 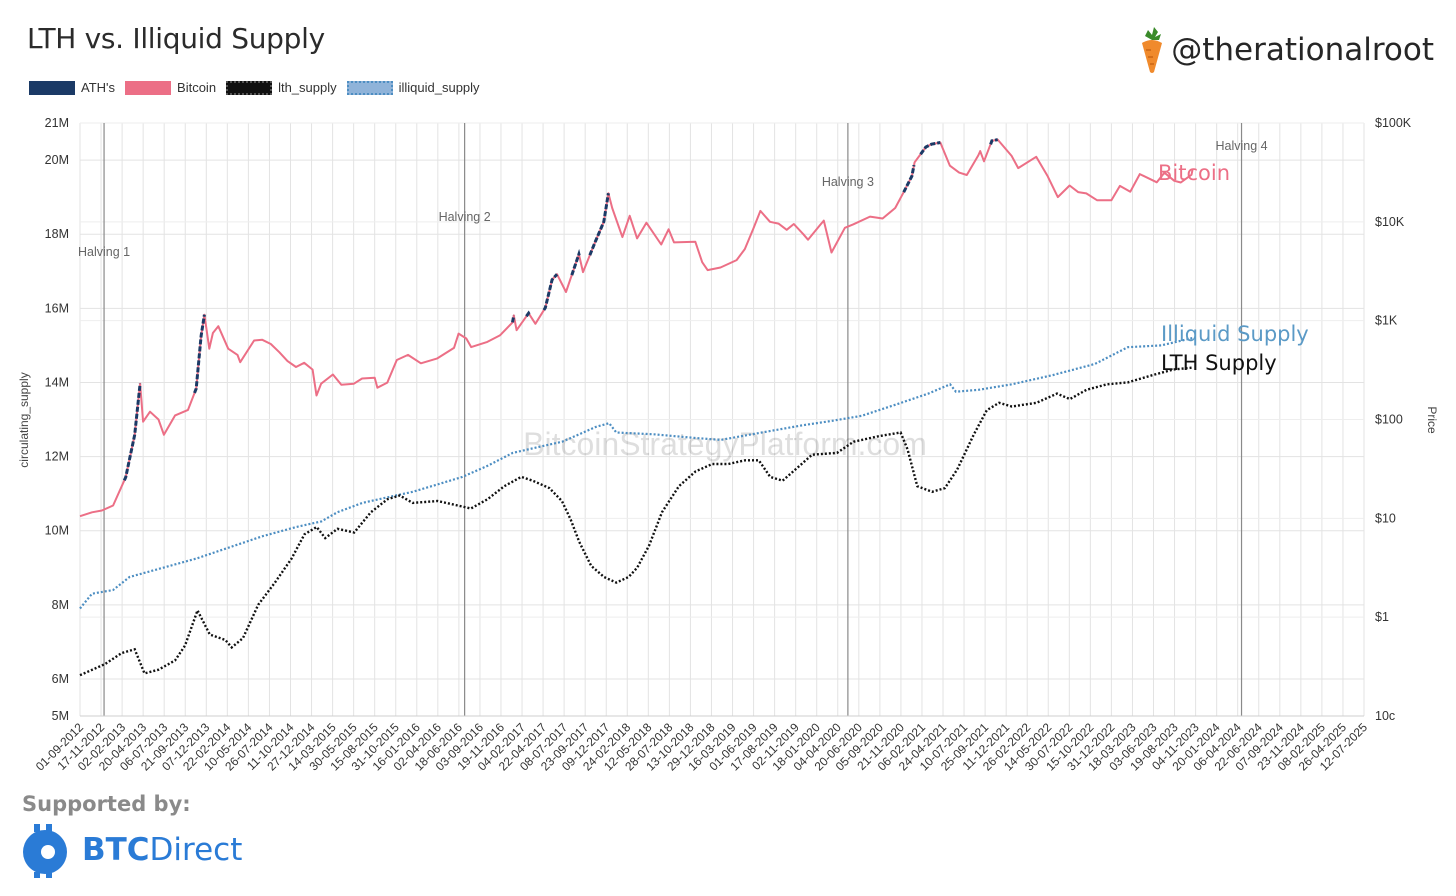 I want to click on legend-swatch-illiquid-supply, so click(x=369, y=87).